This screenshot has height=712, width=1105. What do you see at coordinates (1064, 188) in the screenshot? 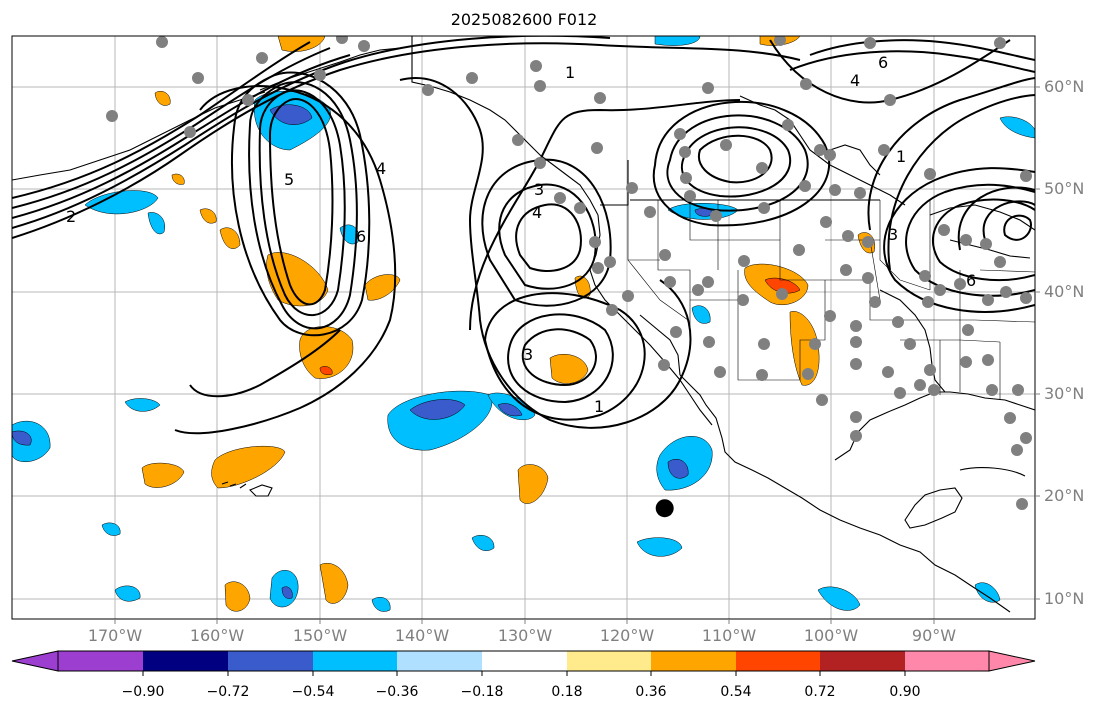
I see `lat-label: 50°N` at bounding box center [1064, 188].